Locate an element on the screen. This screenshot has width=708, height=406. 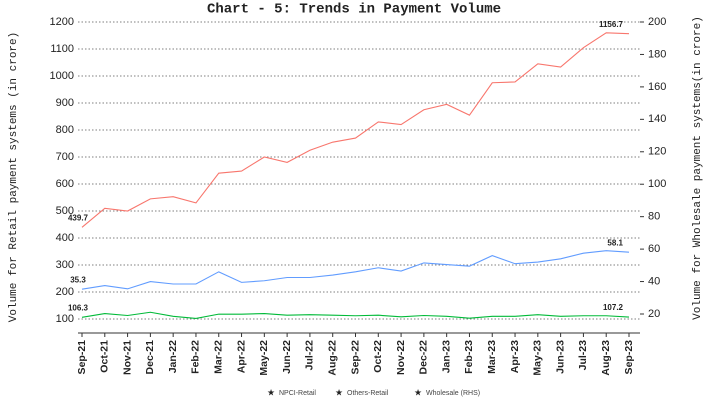
x-tick-label: May-23 is located at coordinates (538, 358).